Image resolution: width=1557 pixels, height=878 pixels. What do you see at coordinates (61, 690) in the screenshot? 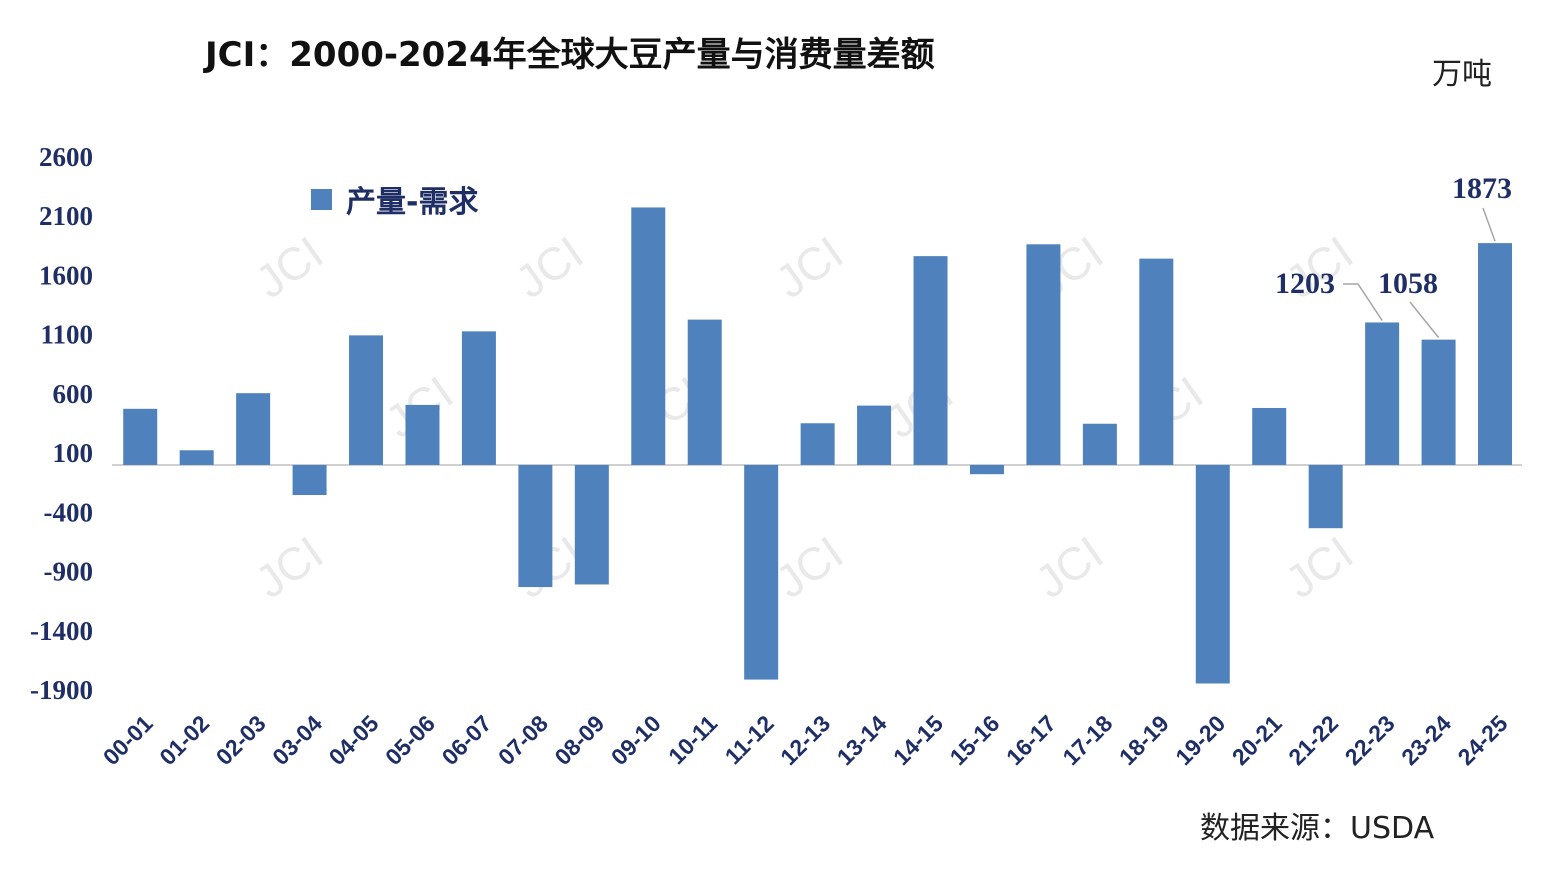
I see `y-tick-label: -1900` at bounding box center [61, 690].